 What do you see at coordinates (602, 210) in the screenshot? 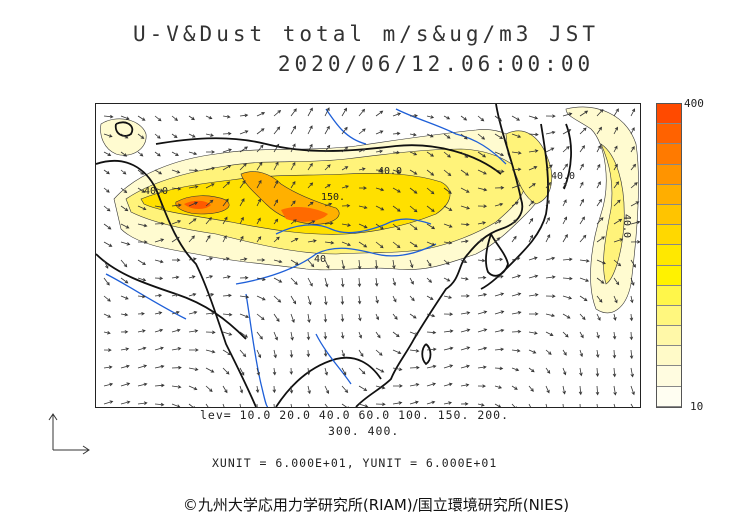
I see `dust-ocean-outer` at bounding box center [602, 210].